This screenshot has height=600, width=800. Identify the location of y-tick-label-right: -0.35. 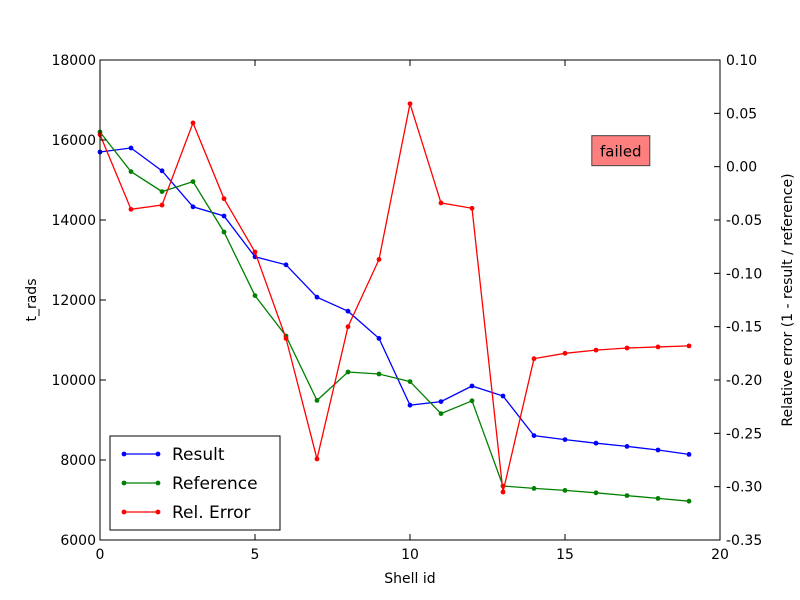
(744, 541).